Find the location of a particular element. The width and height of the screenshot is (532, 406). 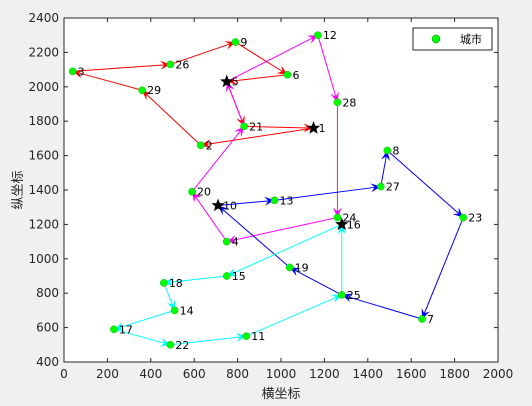

city-label: 29 is located at coordinates (154, 90).